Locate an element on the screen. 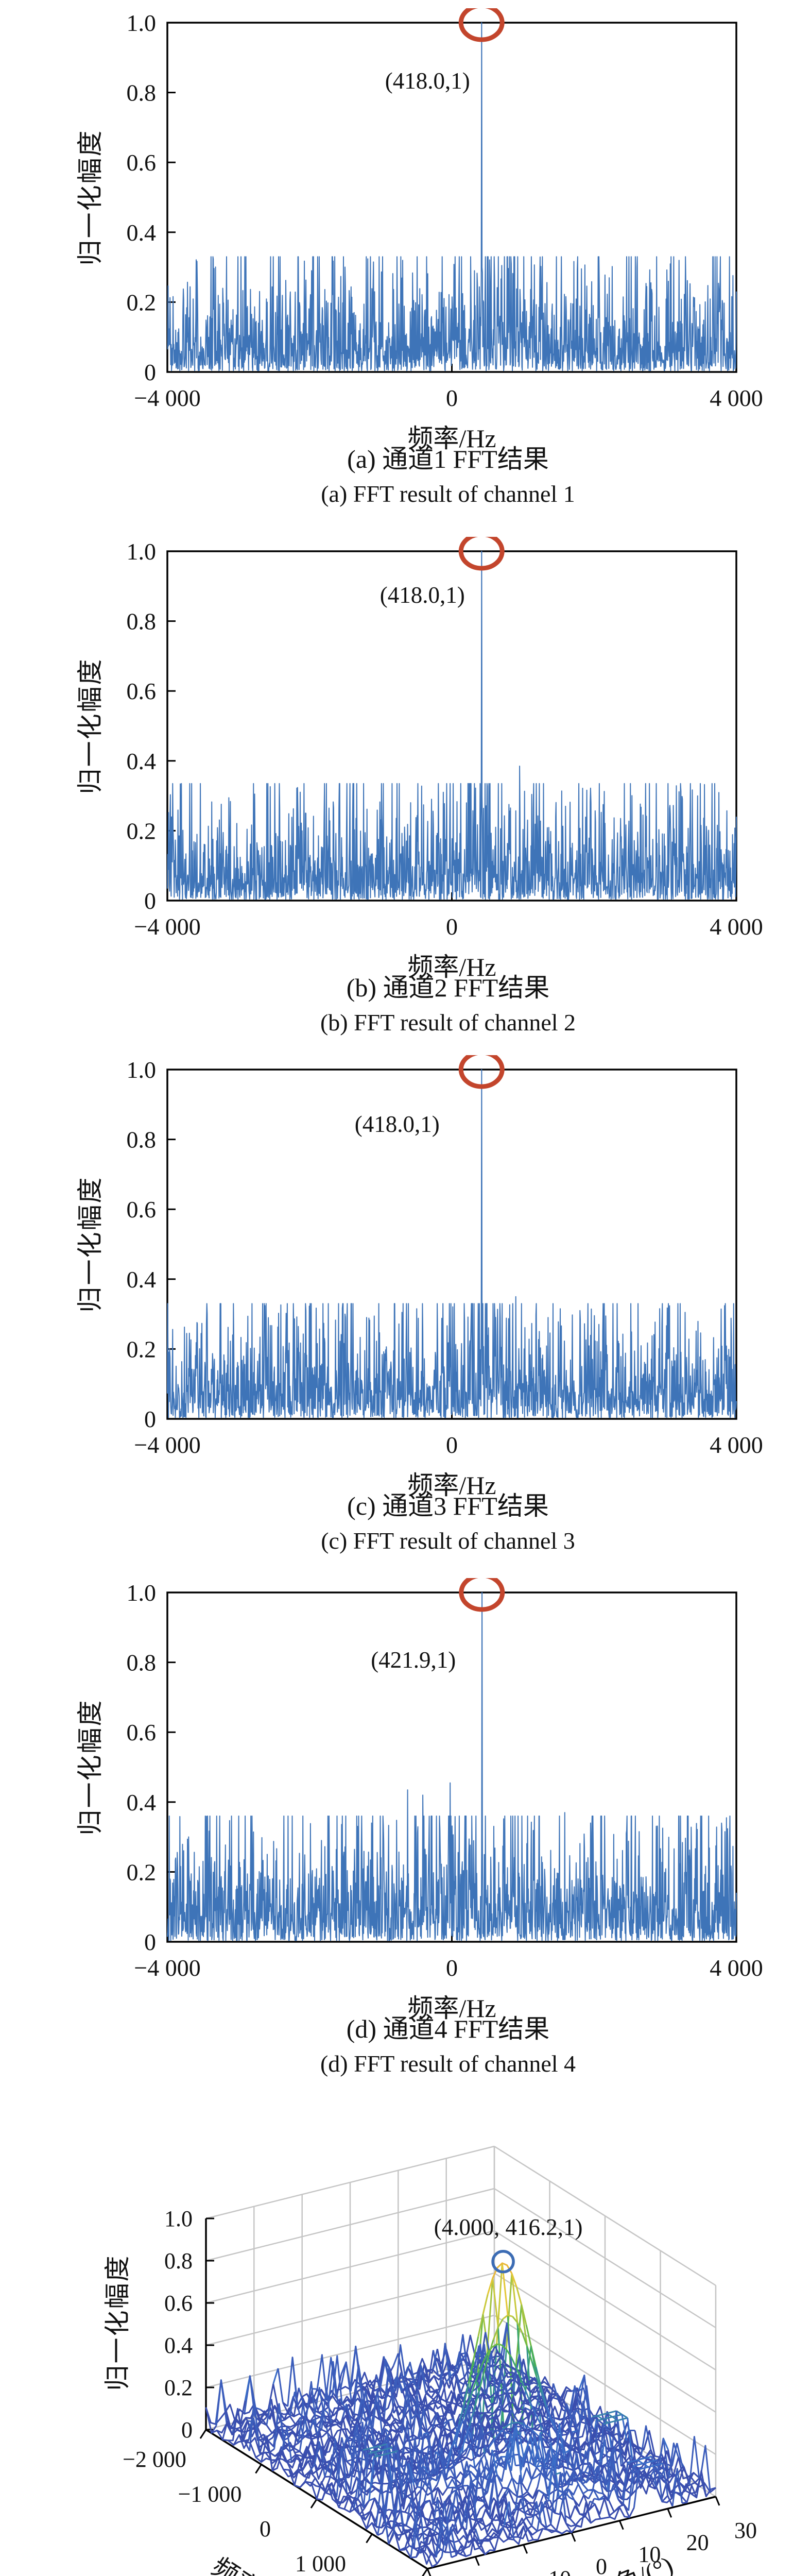  x-tick-label: −4 000 is located at coordinates (167, 927).